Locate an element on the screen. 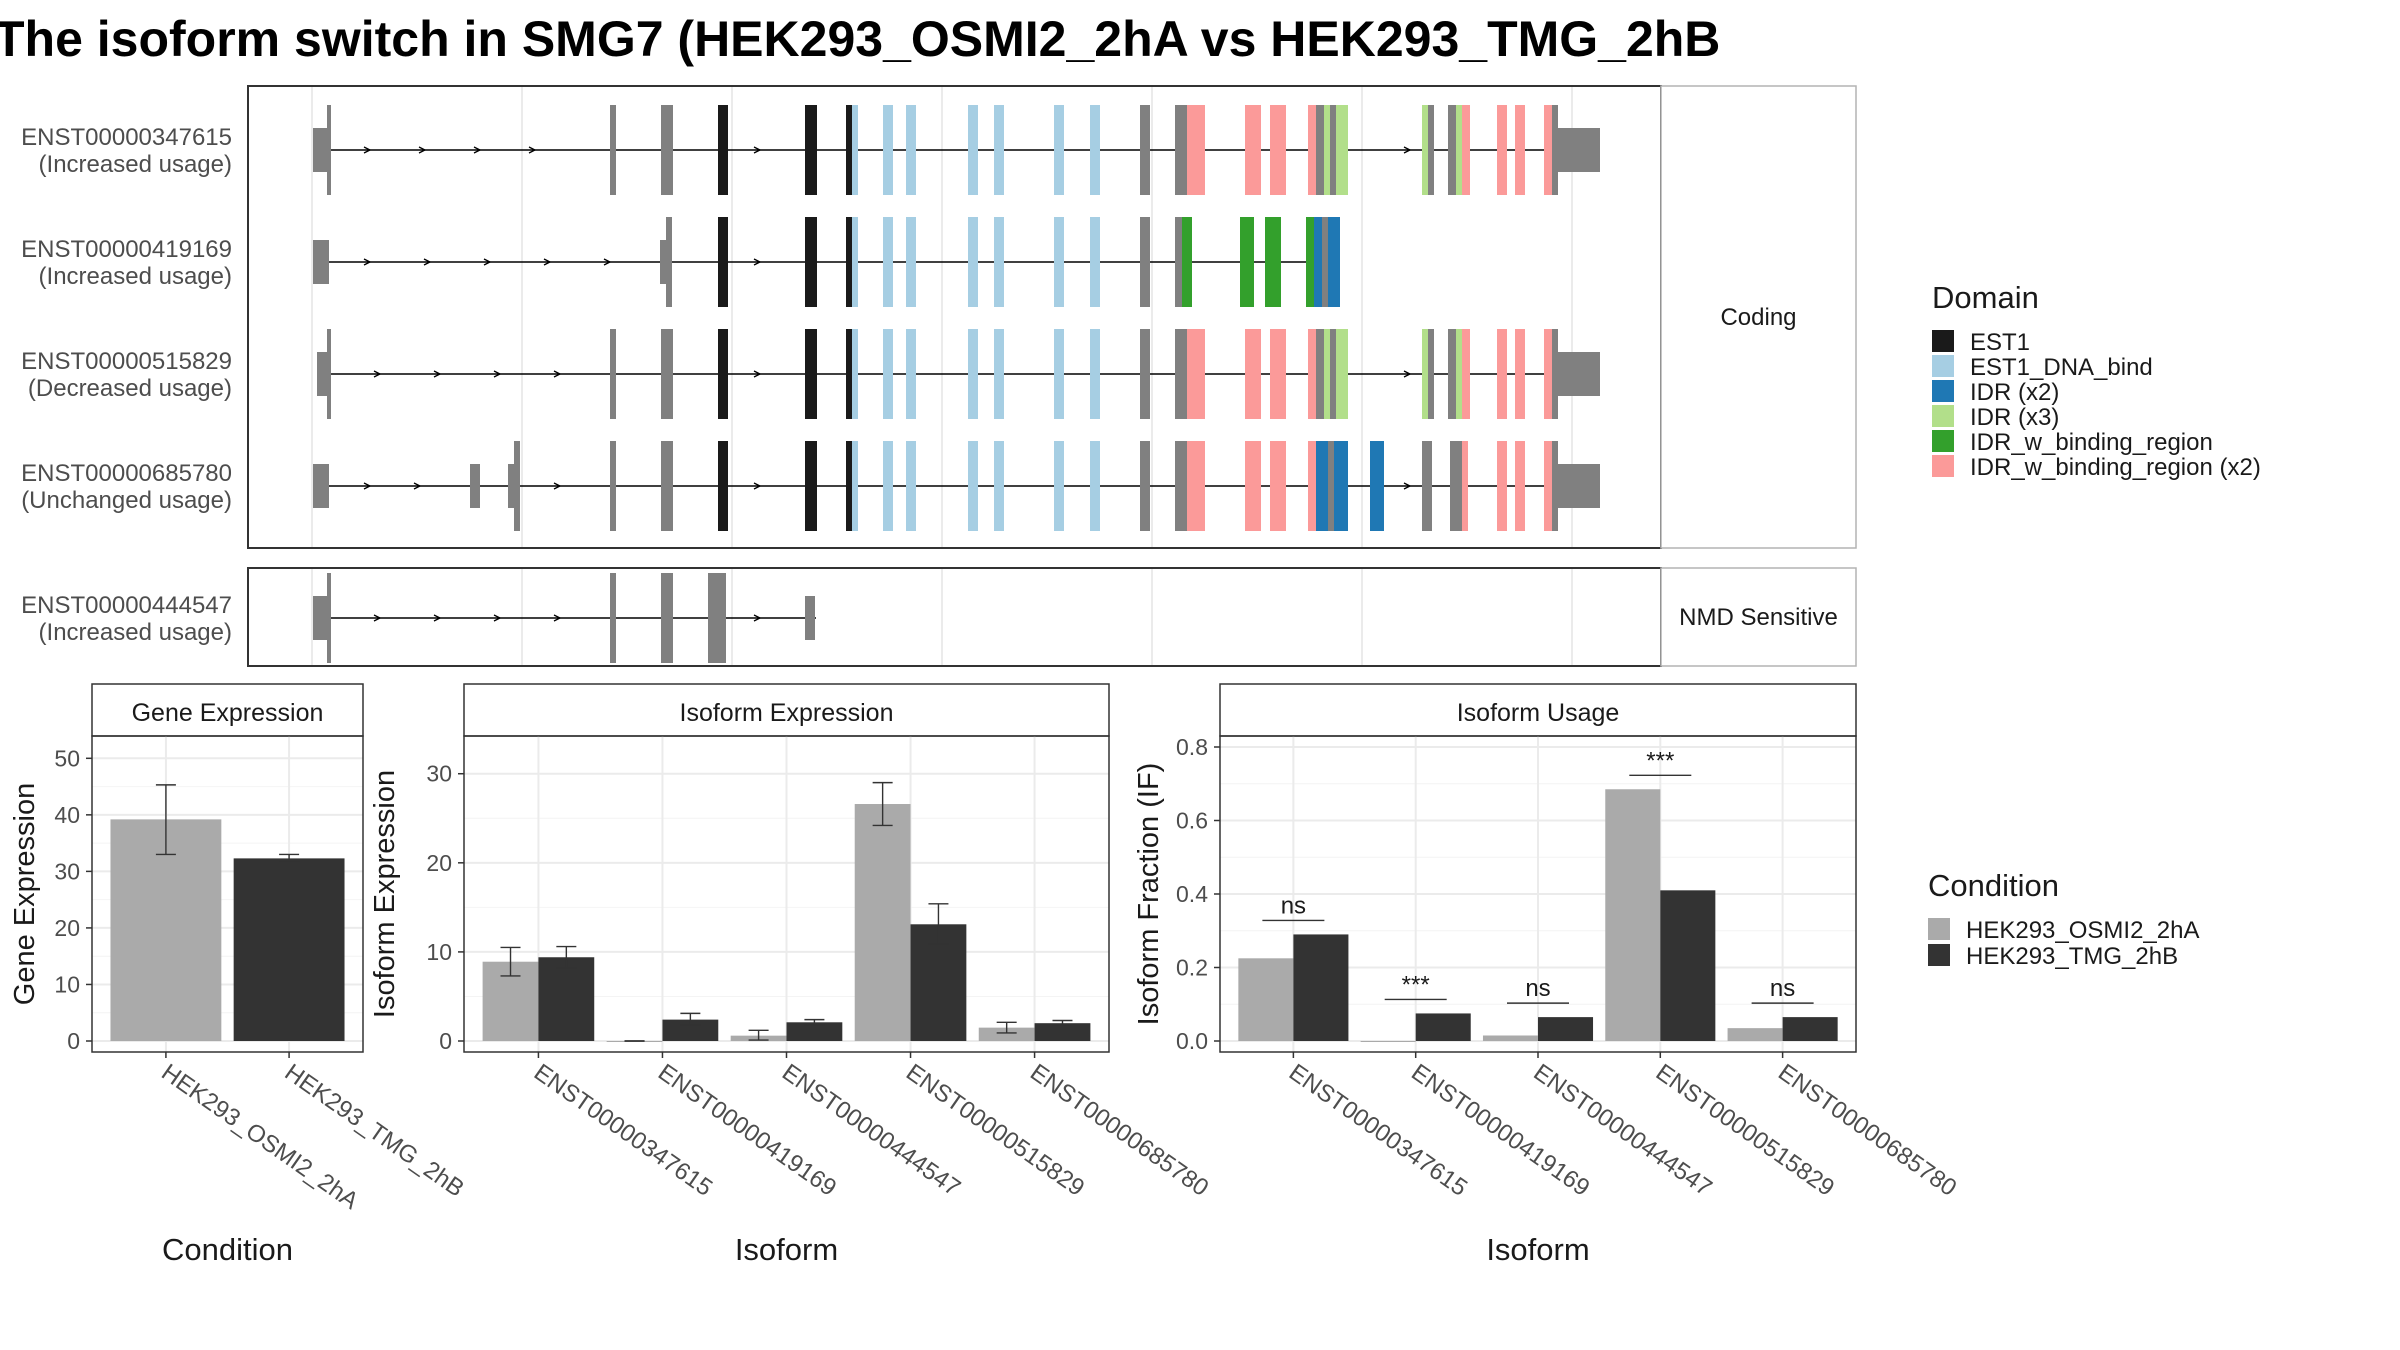 The height and width of the screenshot is (1350, 2400). y-tick-label: 0.0 is located at coordinates (1192, 1041).